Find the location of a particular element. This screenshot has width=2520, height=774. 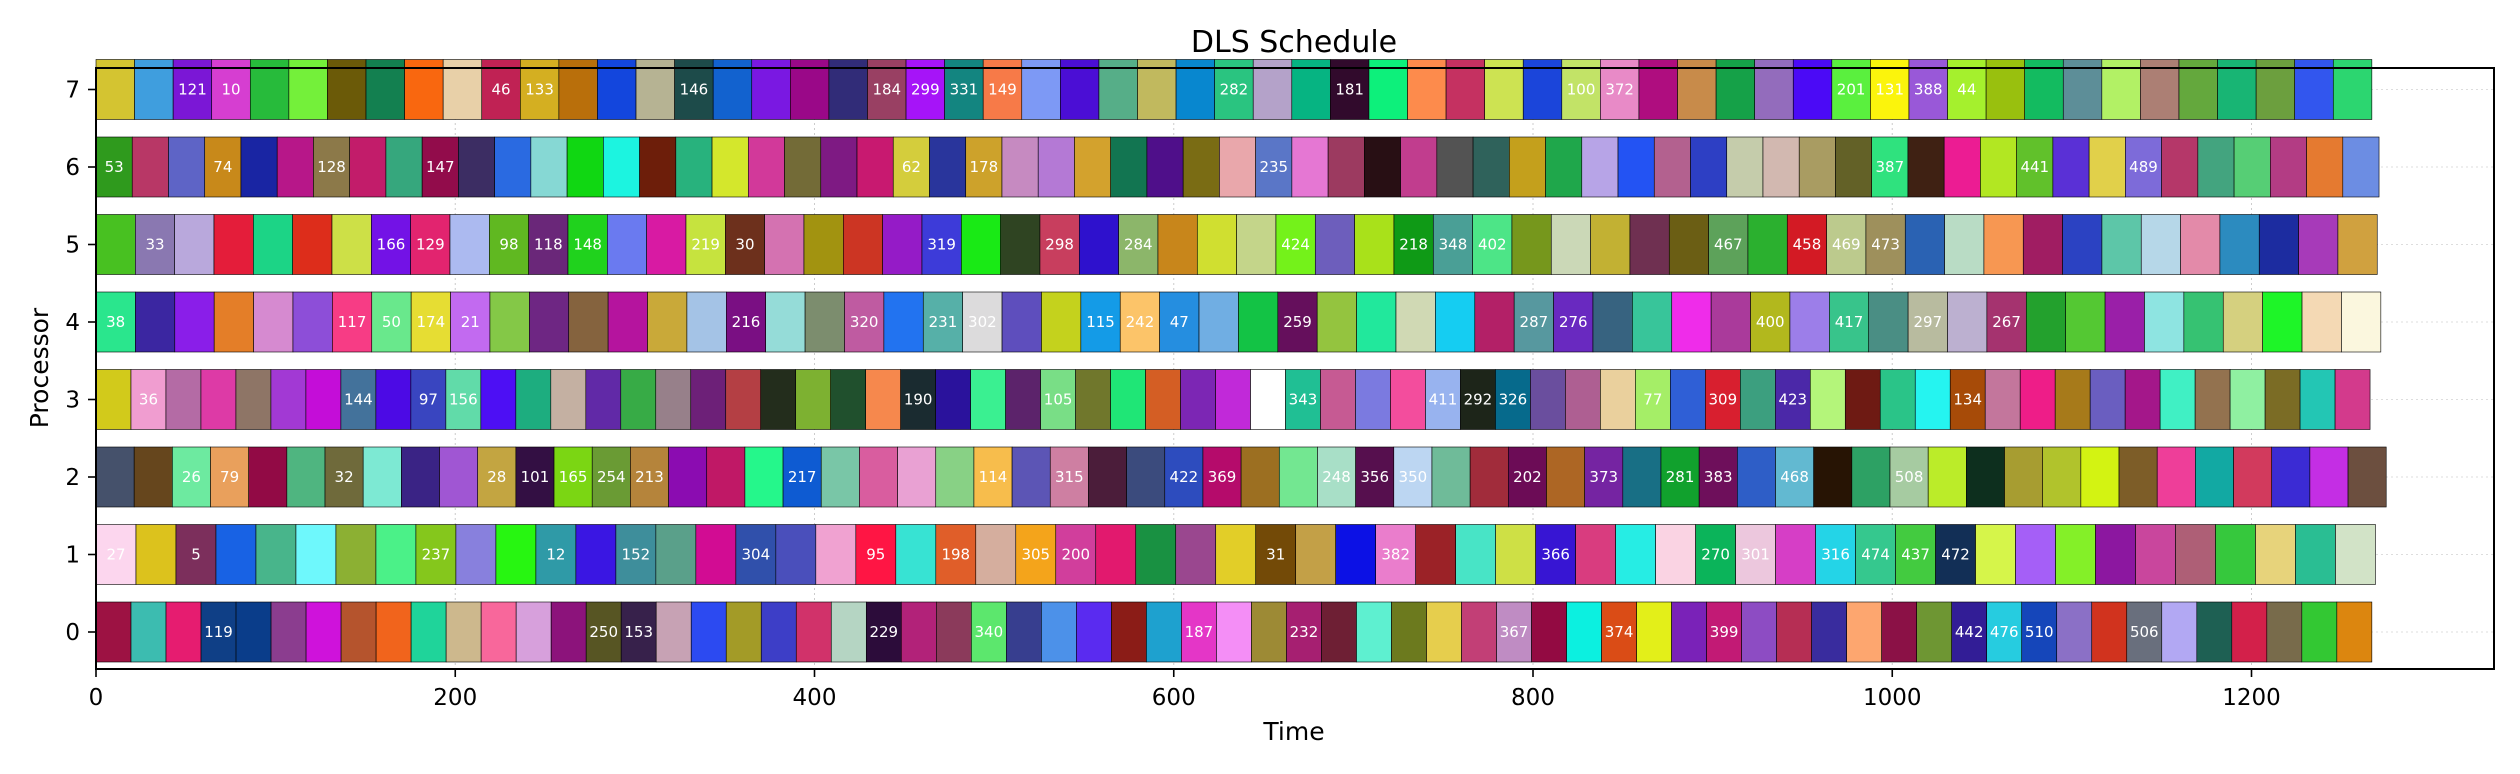

task-label: 198 is located at coordinates (955, 555).